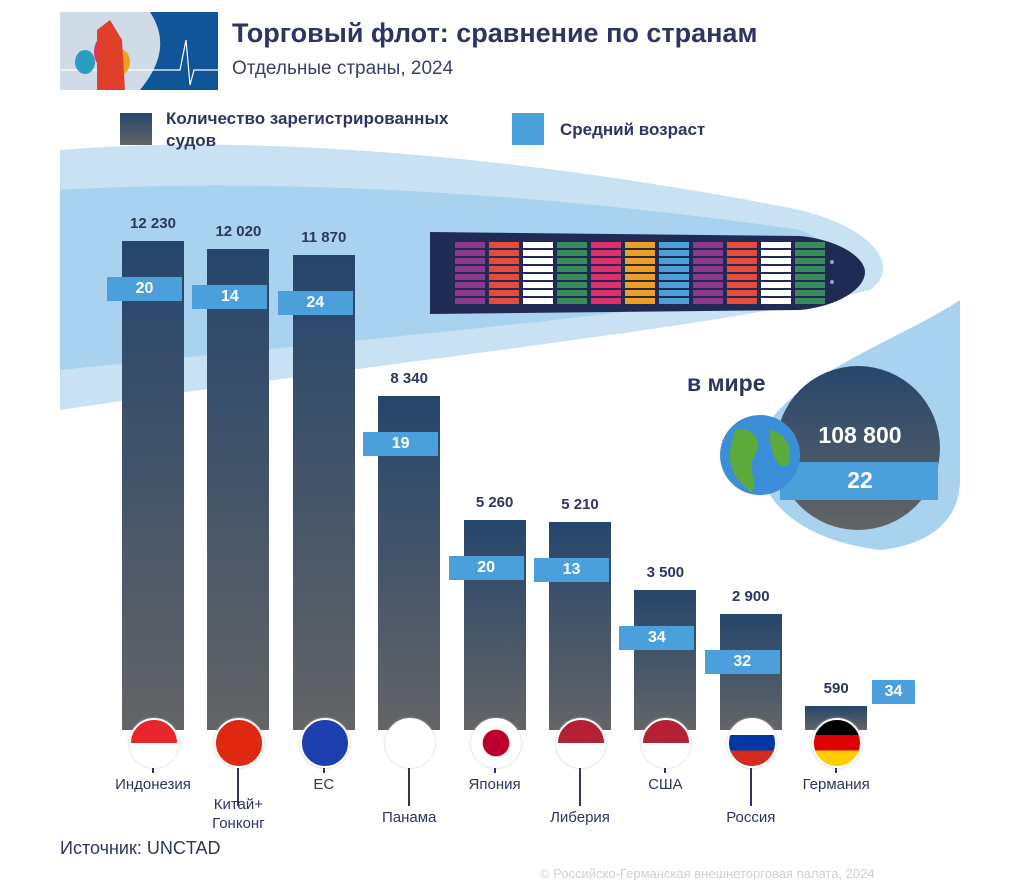 The width and height of the screenshot is (1024, 893). What do you see at coordinates (633, 129) in the screenshot?
I see `legend-age-label: Средний возраст` at bounding box center [633, 129].